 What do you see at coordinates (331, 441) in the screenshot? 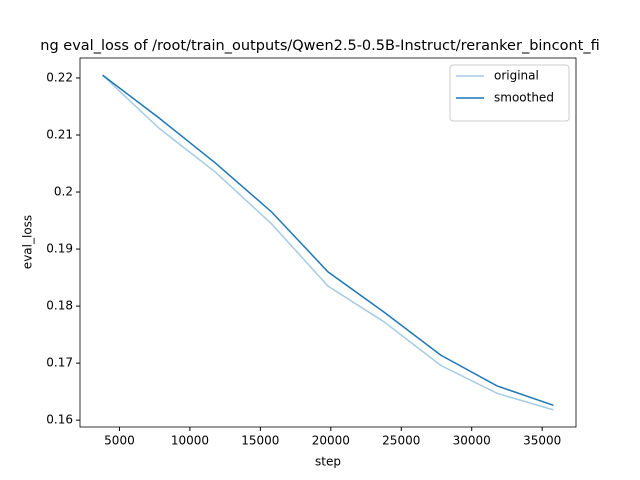
I see `x-tick-label: 20000` at bounding box center [331, 441].